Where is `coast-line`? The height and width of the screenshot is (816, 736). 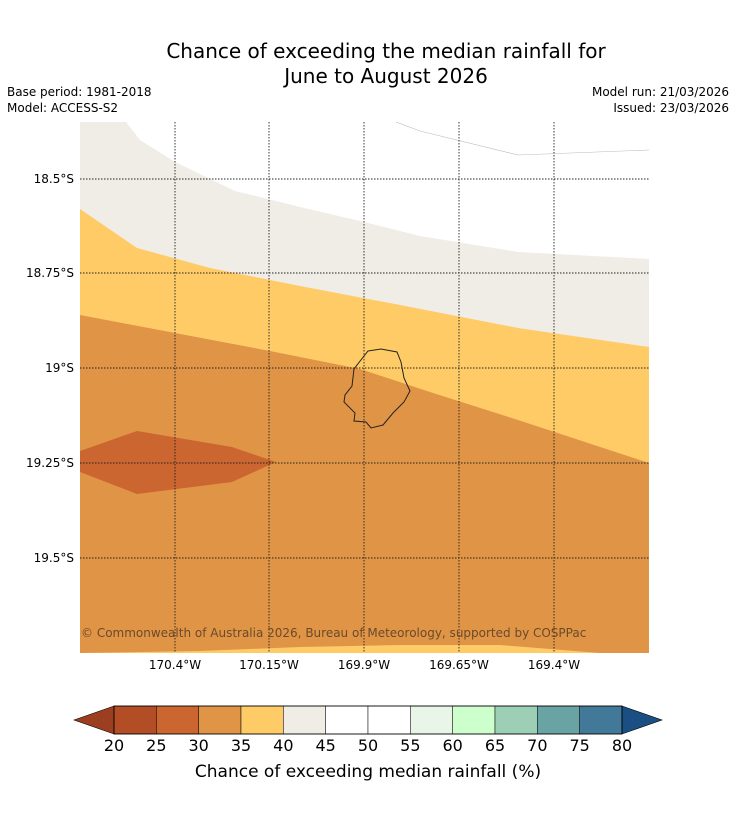
coast-line is located at coordinates (522, 139).